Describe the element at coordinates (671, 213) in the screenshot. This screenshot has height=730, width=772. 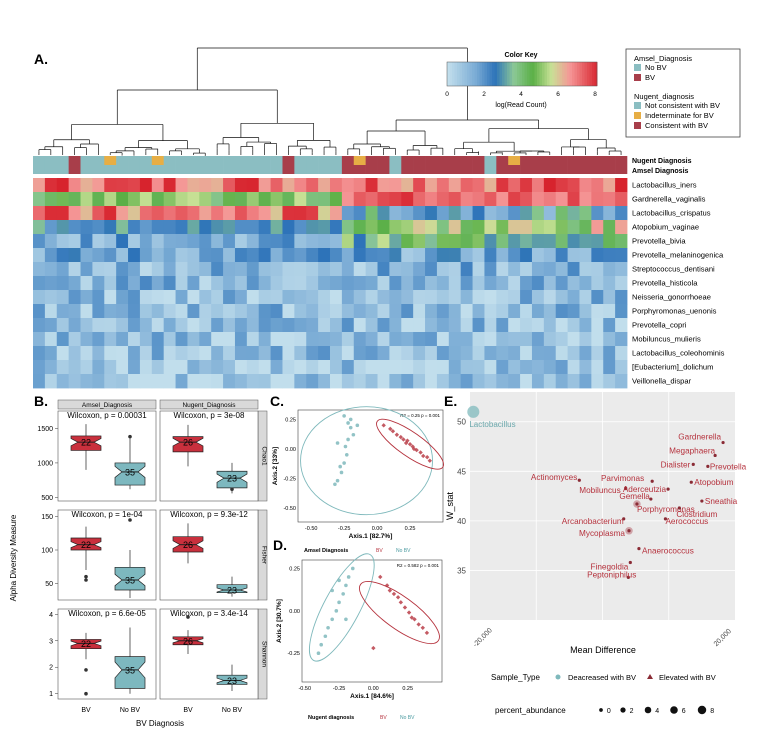
I see `heatmap-row-label: Lactobacillus_crispatus` at that location.